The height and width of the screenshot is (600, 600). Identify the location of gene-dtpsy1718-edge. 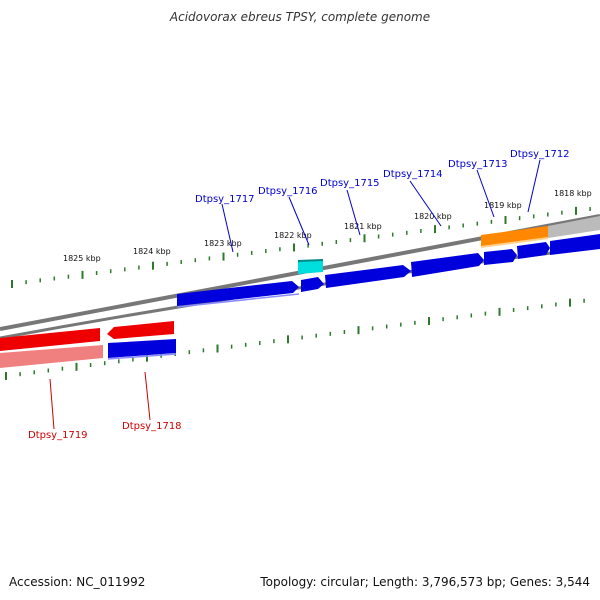
(142, 356).